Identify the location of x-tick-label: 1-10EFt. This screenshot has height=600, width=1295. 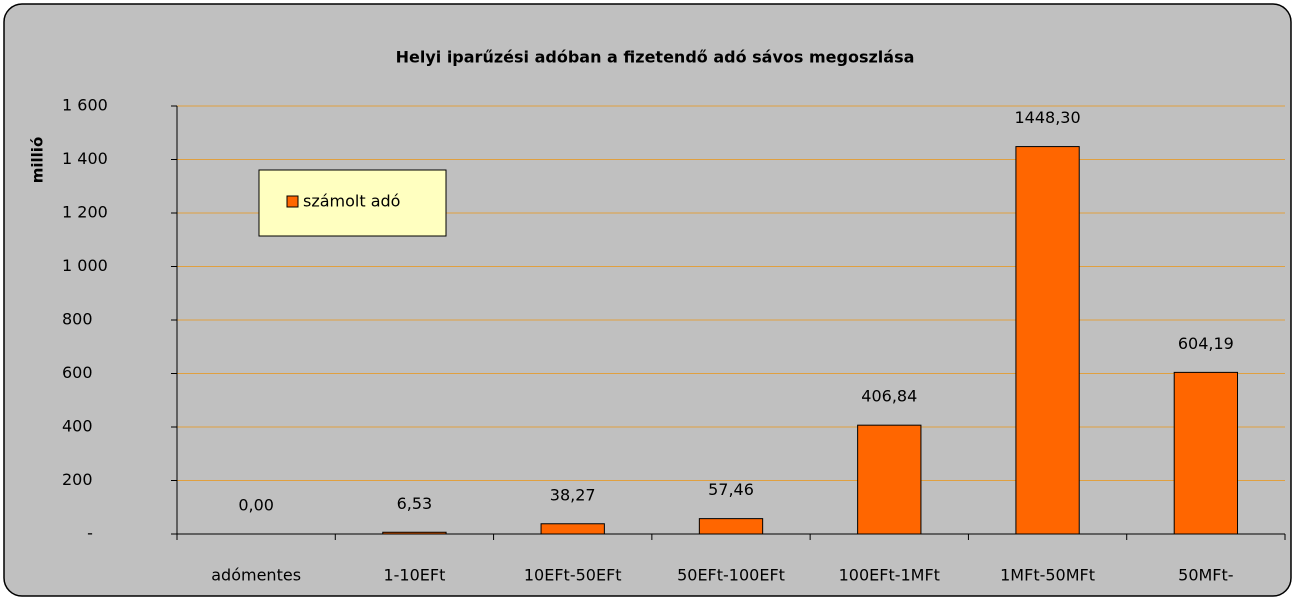
(414, 575).